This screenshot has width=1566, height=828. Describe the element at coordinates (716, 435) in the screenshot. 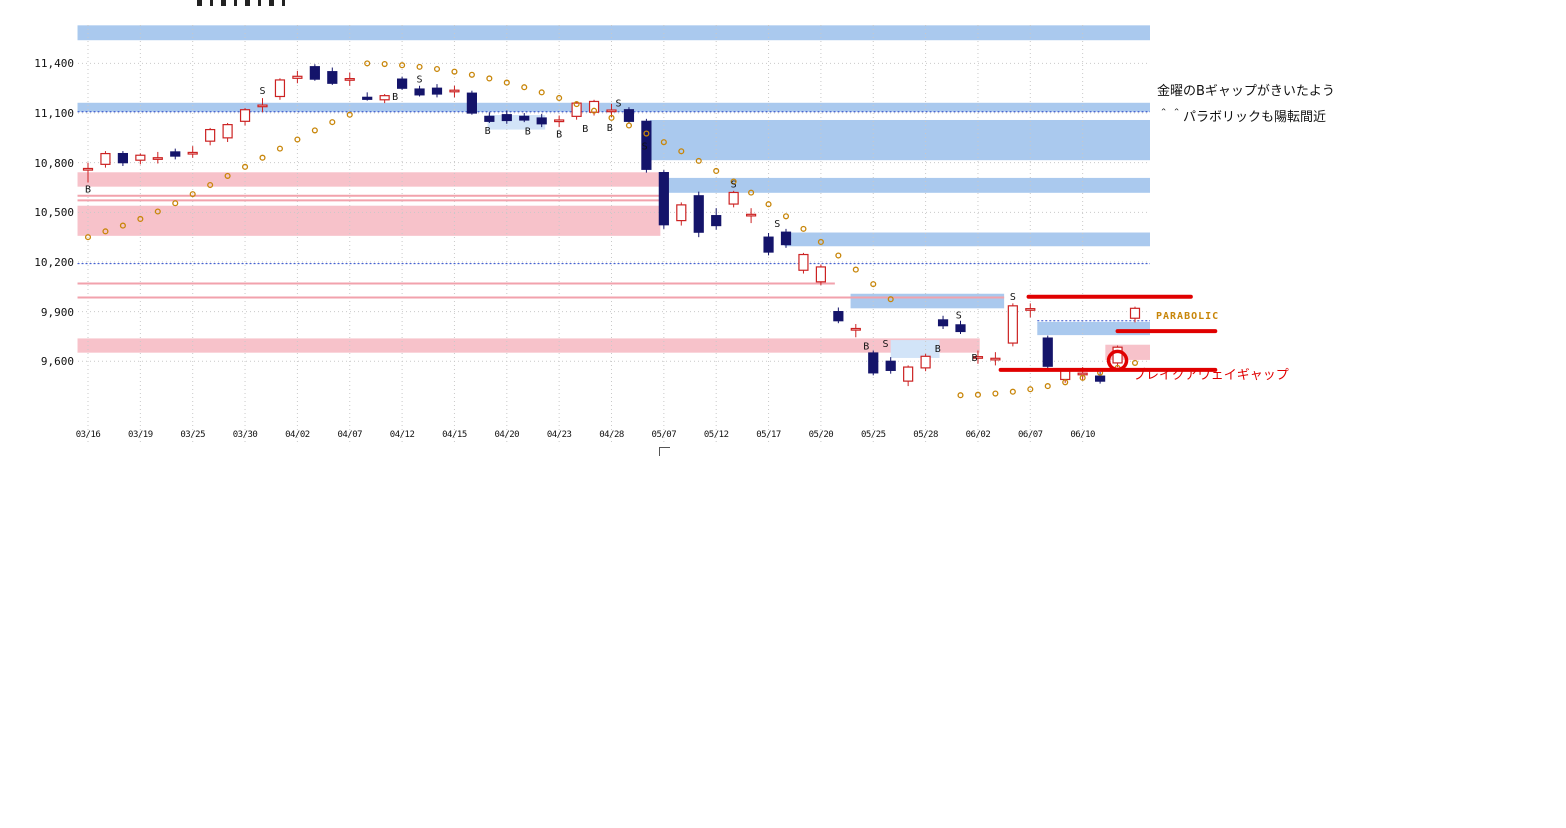

I see `x-axis-label: 05/12` at that location.